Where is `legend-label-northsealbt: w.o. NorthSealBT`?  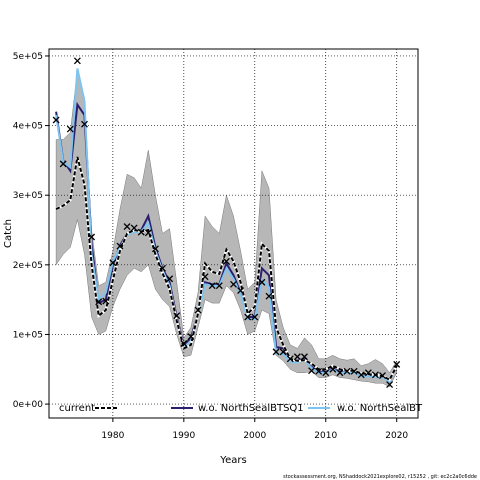 legend-label-northsealbt: w.o. NorthSealBT is located at coordinates (380, 408).